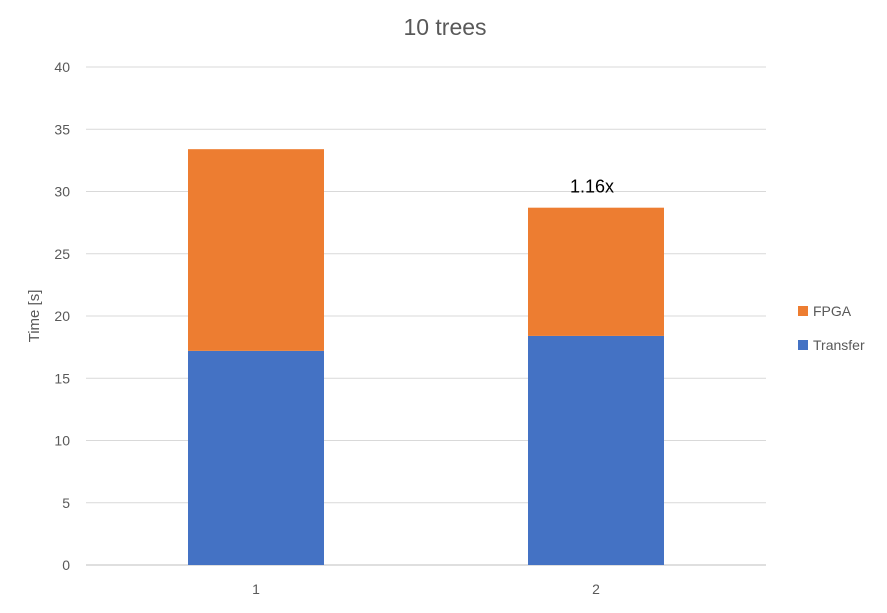 The image size is (887, 613). I want to click on y-tick-label: 40, so click(62, 67).